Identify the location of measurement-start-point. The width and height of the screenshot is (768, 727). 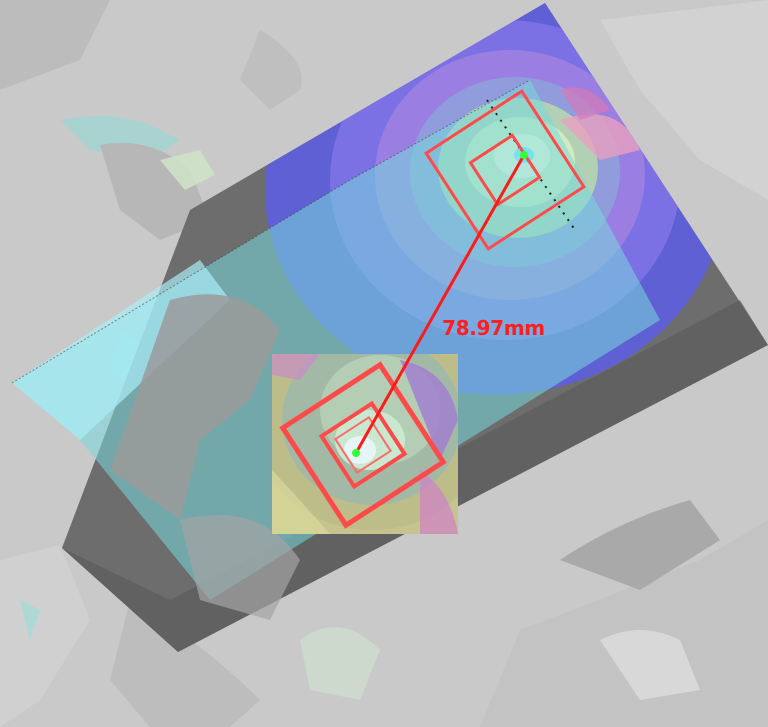
(356, 453).